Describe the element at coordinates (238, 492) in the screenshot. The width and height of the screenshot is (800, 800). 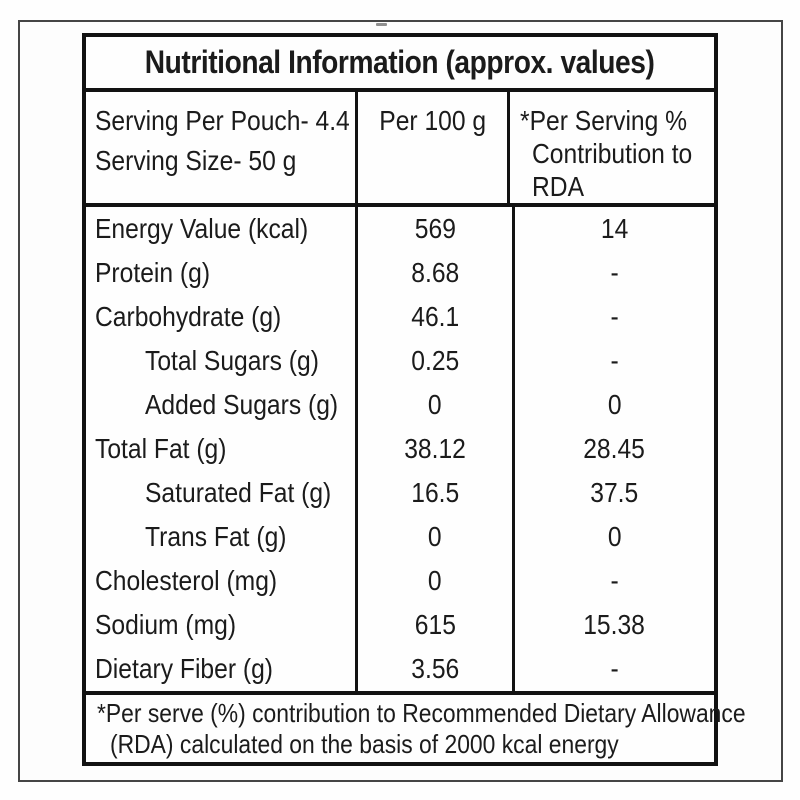
I see `nutrient-label: Saturated Fat (g)` at that location.